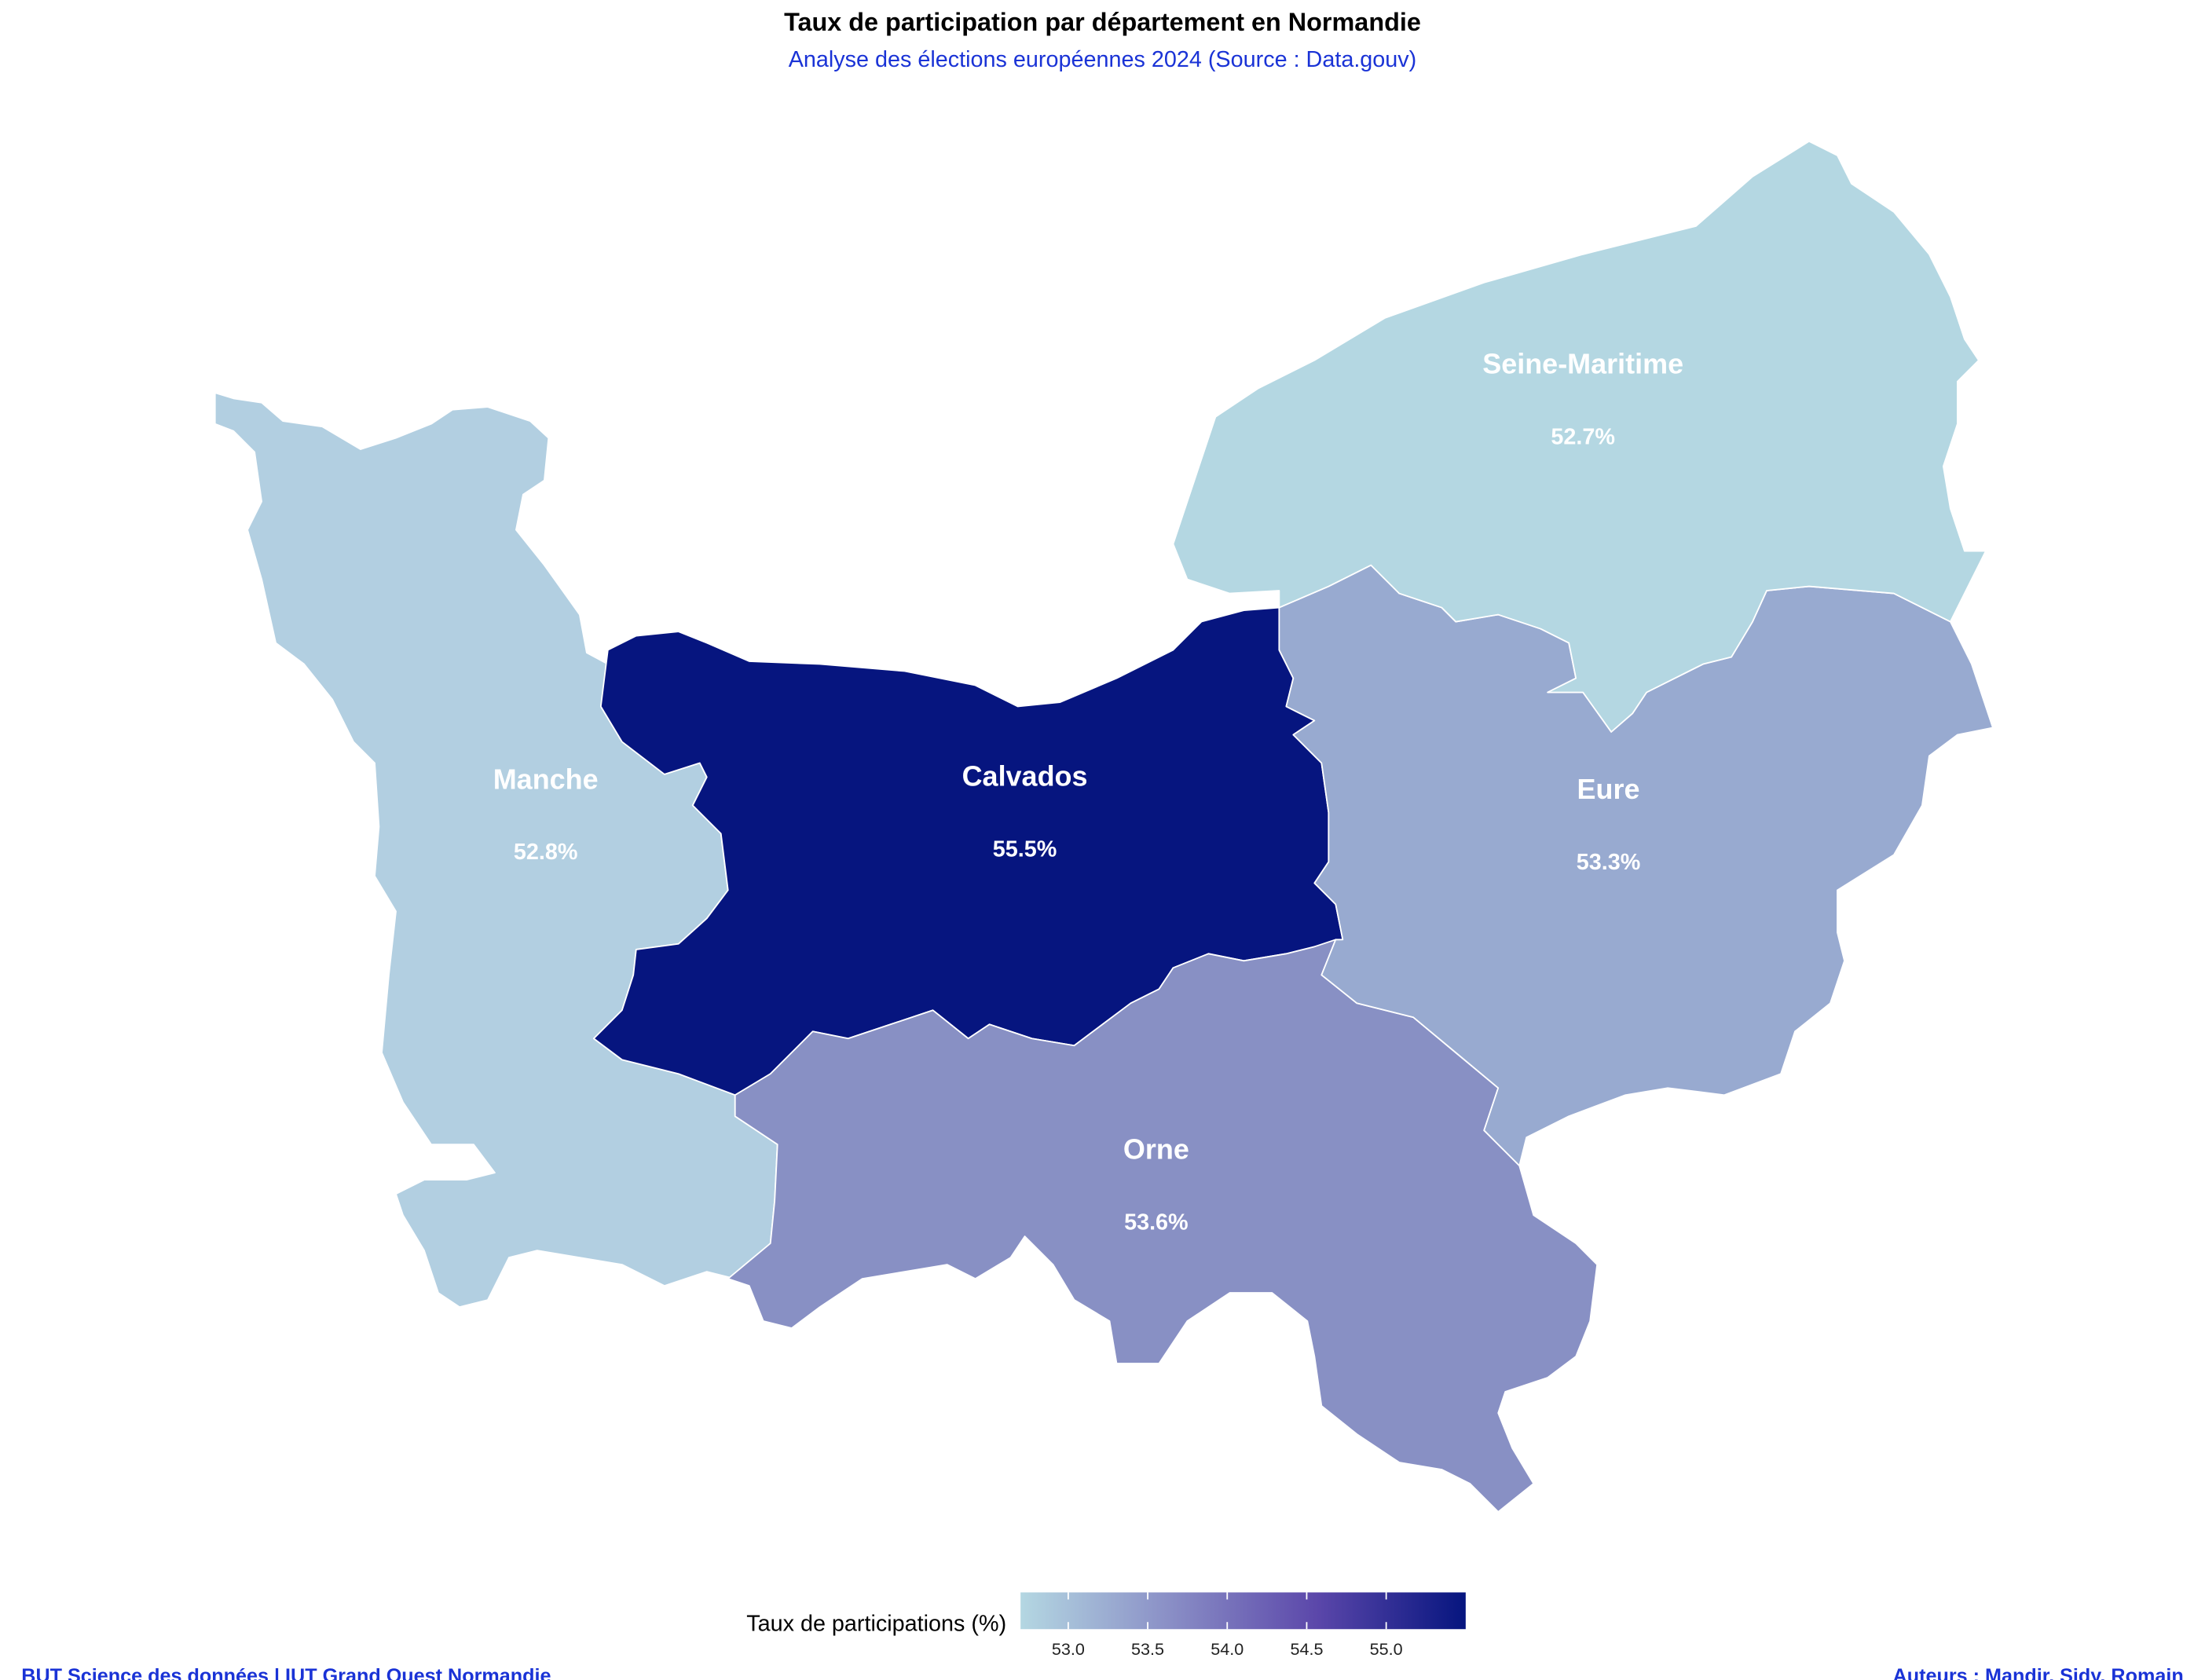  I want to click on region-value: 53.6%, so click(1156, 1222).